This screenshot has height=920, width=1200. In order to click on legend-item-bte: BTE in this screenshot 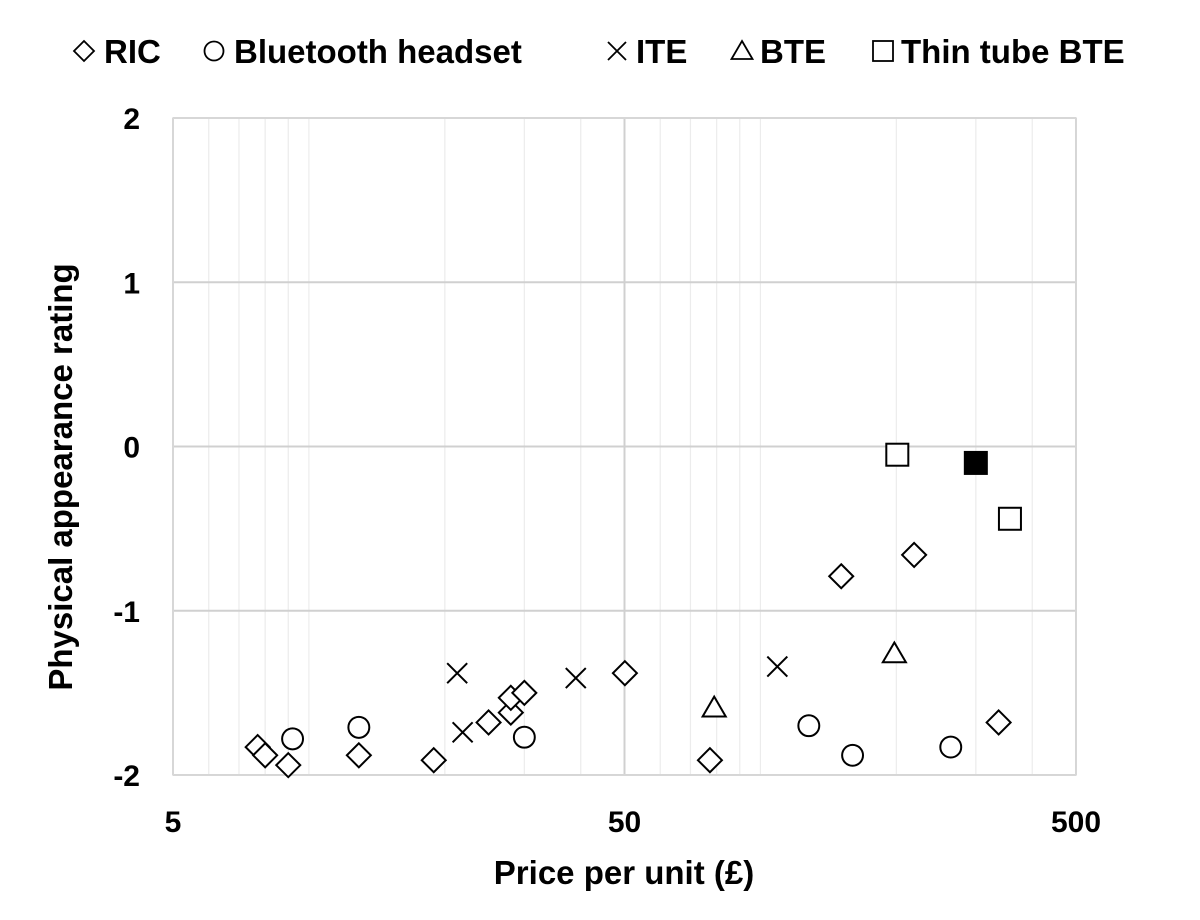, I will do `click(777, 51)`.